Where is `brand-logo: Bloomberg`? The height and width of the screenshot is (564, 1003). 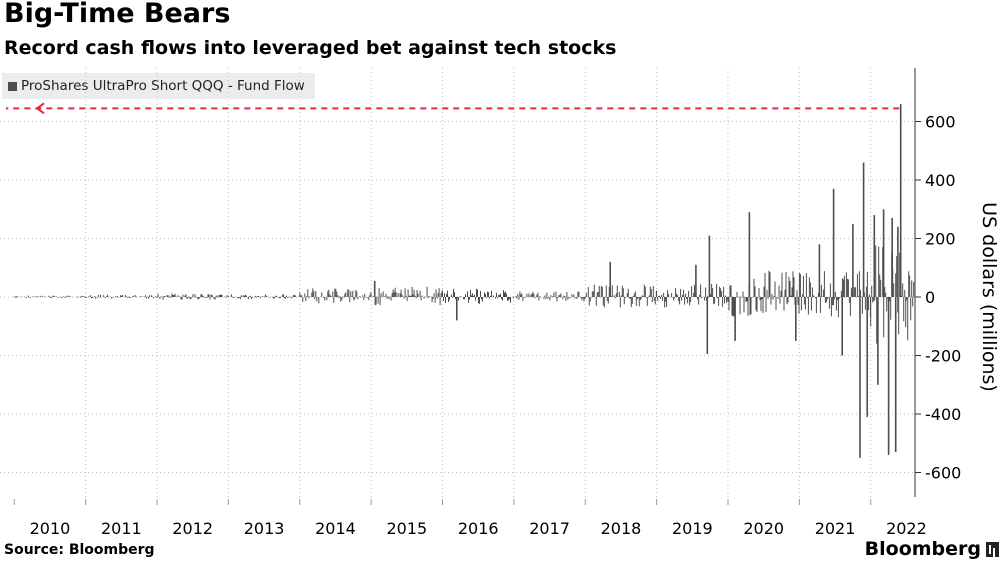 brand-logo: Bloomberg is located at coordinates (932, 549).